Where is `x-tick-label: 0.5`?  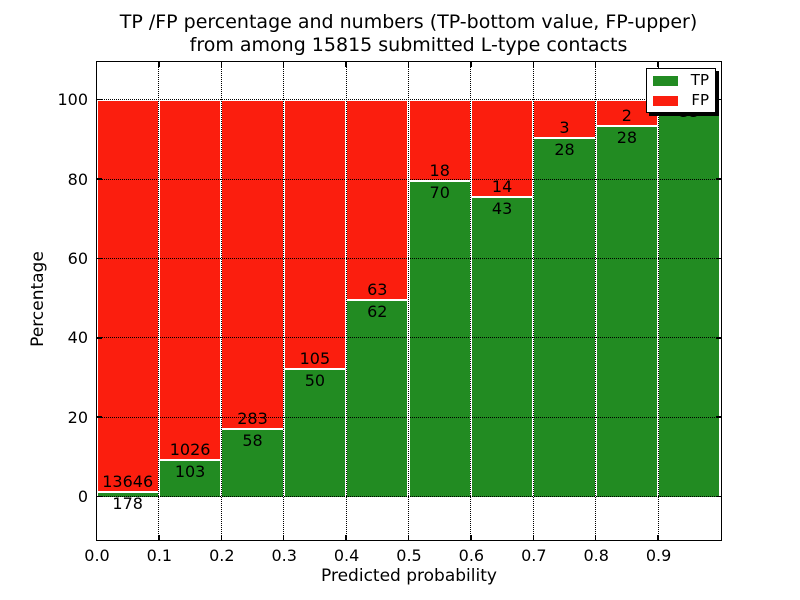
x-tick-label: 0.5 is located at coordinates (409, 555).